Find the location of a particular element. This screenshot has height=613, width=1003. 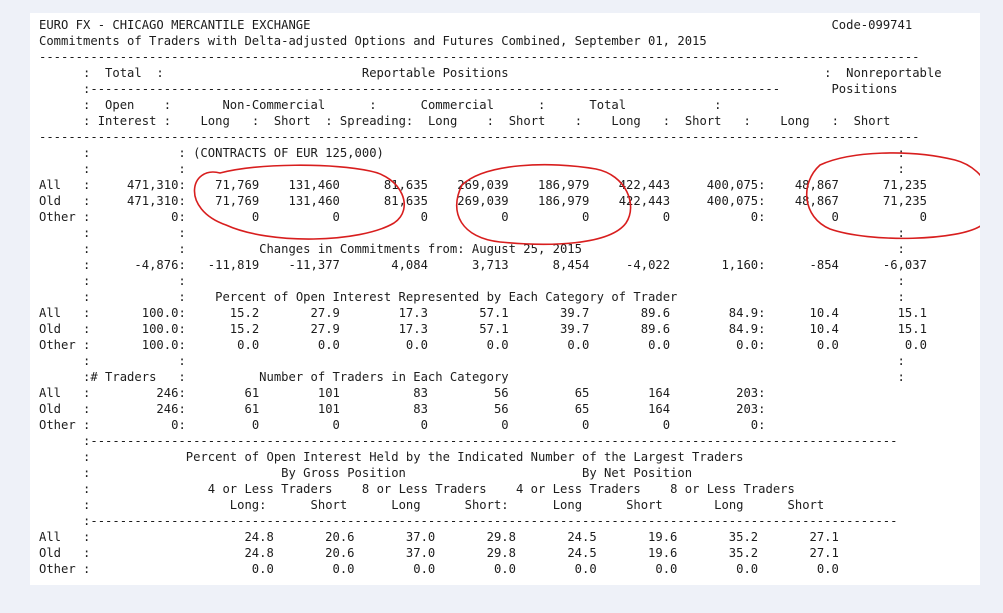

col-long: Long is located at coordinates (626, 121).